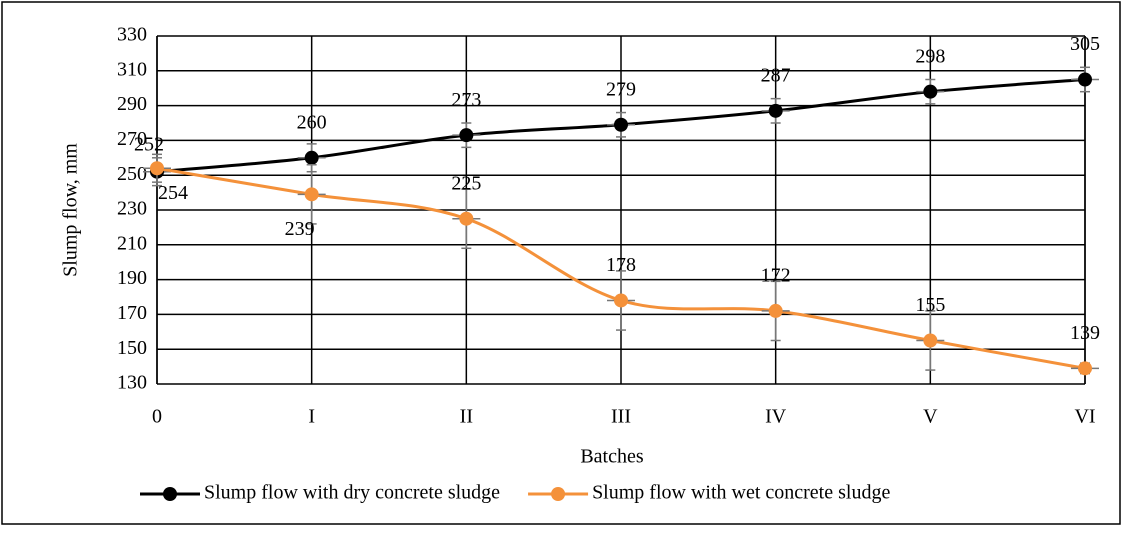 This screenshot has height=533, width=1124. I want to click on x-tick-label: V, so click(930, 417).